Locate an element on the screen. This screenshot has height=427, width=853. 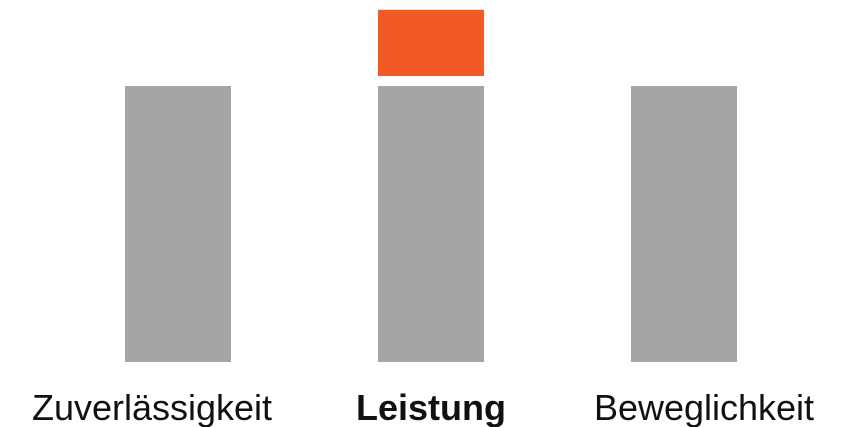
category-label-beweglichkeit: Beweglichkeit is located at coordinates (704, 407).